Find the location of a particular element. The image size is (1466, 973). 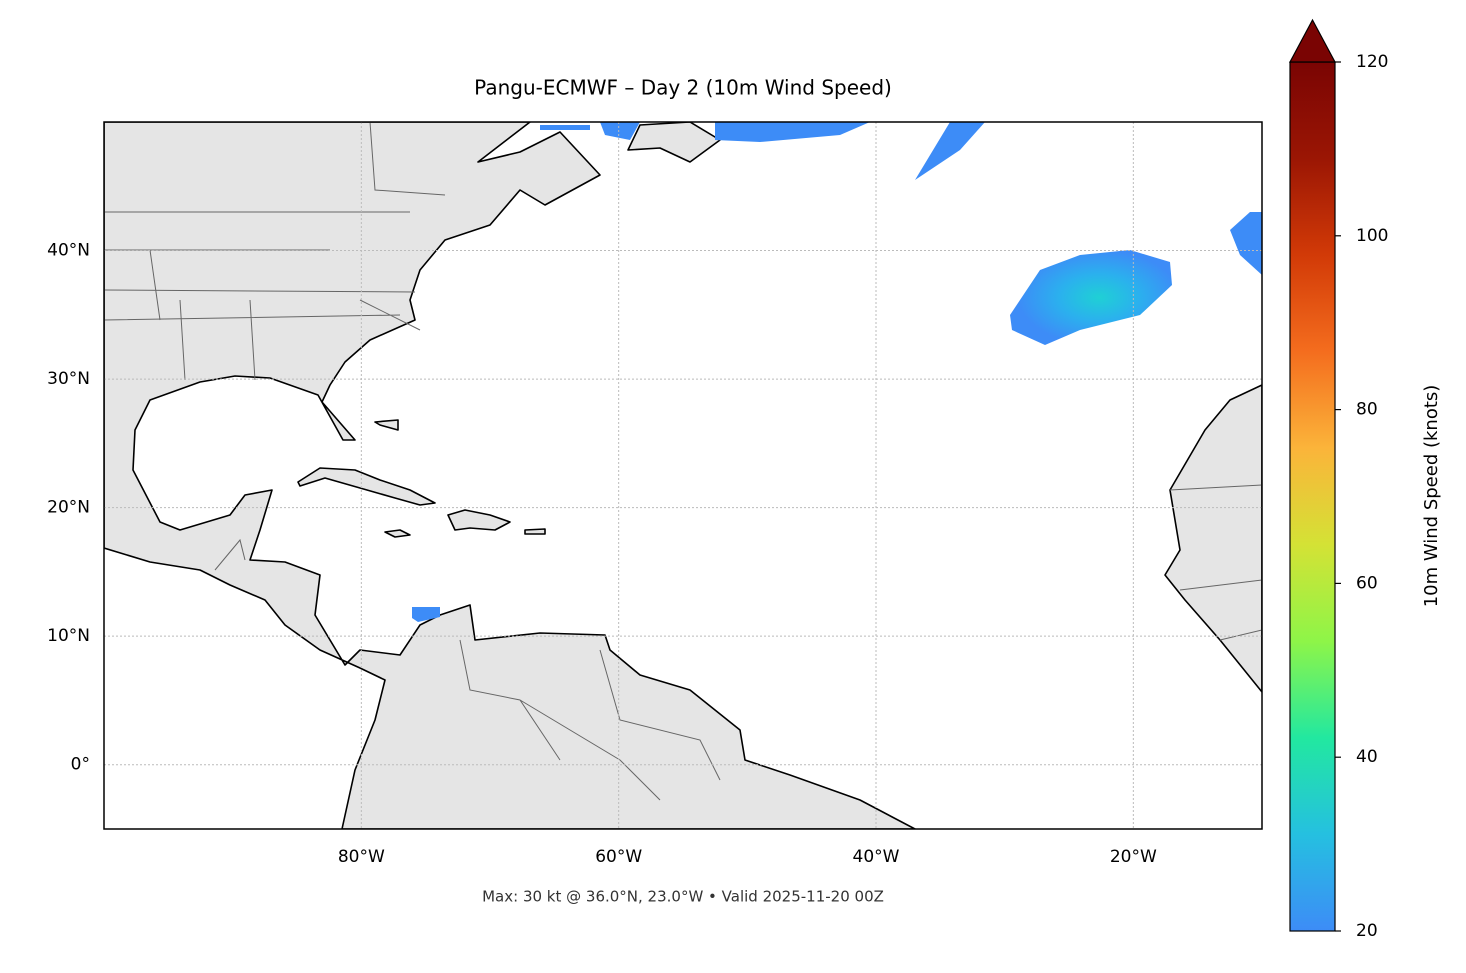

puerto-rico is located at coordinates (535, 531).